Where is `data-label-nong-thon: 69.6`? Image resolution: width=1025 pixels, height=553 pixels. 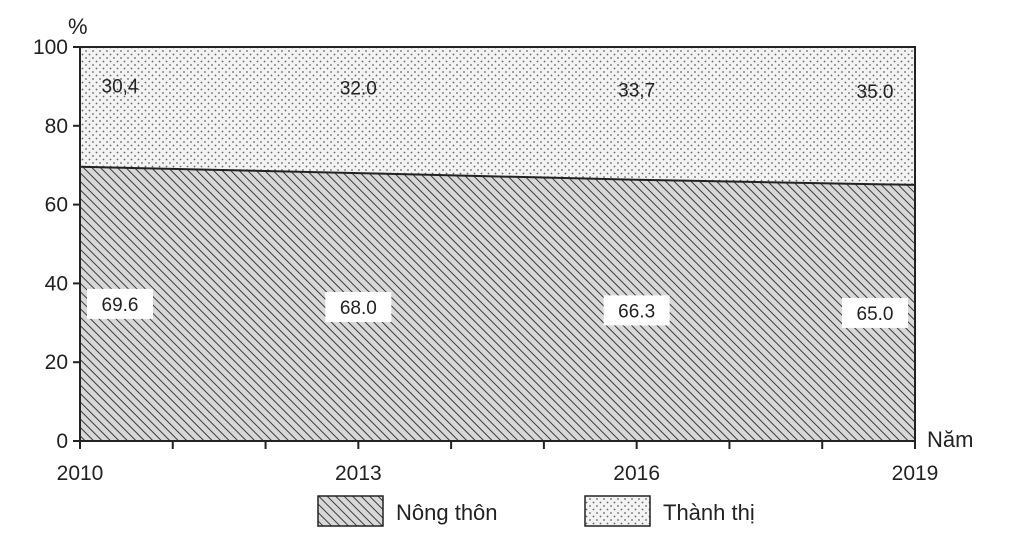
data-label-nong-thon: 69.6 is located at coordinates (120, 305).